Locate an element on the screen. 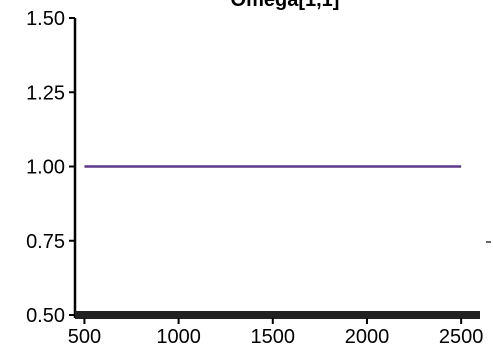  y-tick-label: 0.75 is located at coordinates (45, 242).